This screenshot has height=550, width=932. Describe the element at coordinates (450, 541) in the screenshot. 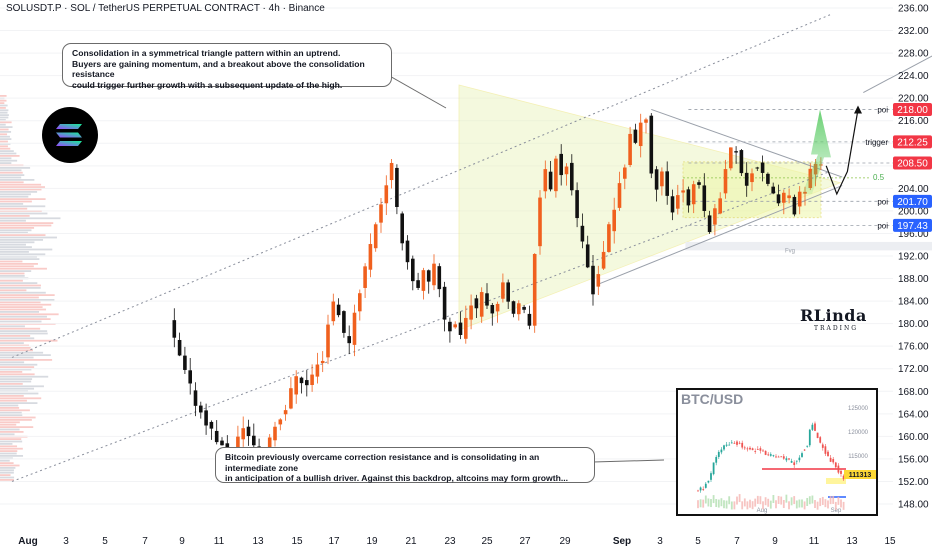

I see `time-tick-label: 23` at that location.